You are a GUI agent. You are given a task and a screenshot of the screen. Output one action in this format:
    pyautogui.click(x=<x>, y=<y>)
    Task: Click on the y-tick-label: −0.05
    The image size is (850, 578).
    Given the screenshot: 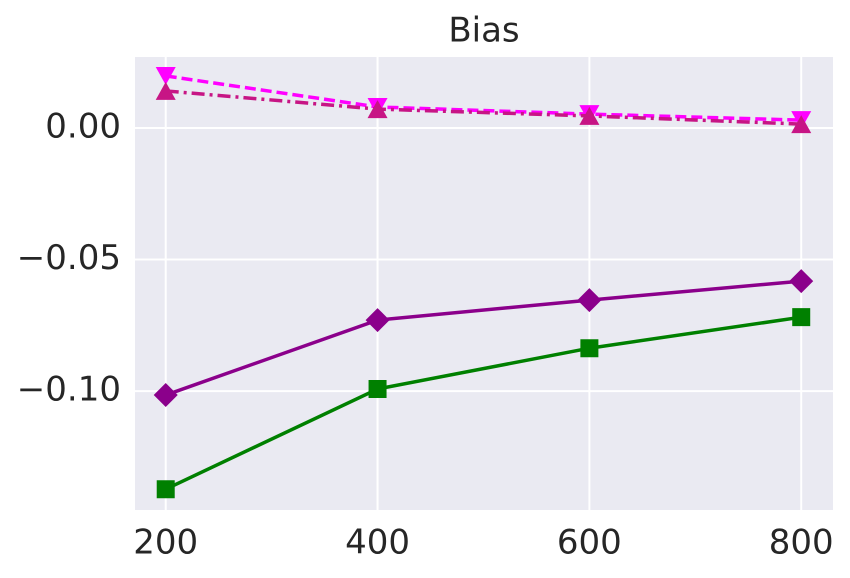 What is the action you would take?
    pyautogui.click(x=69, y=258)
    